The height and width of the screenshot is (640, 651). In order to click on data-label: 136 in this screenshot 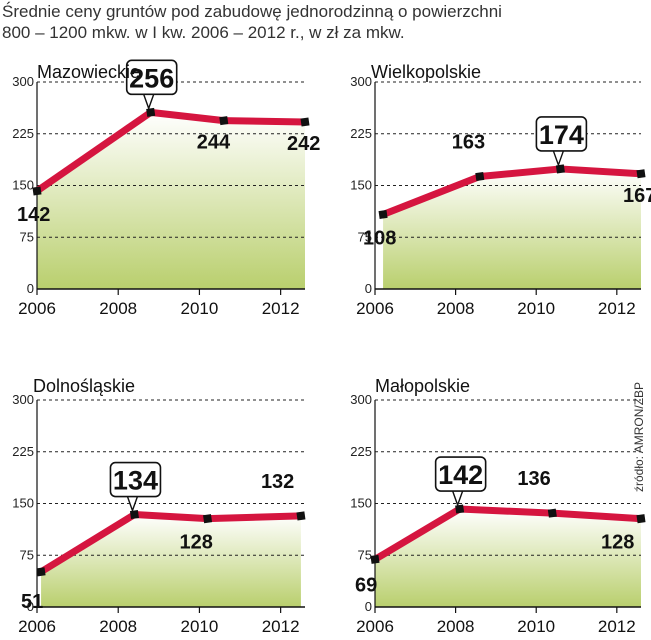, I will do `click(533, 479)`.